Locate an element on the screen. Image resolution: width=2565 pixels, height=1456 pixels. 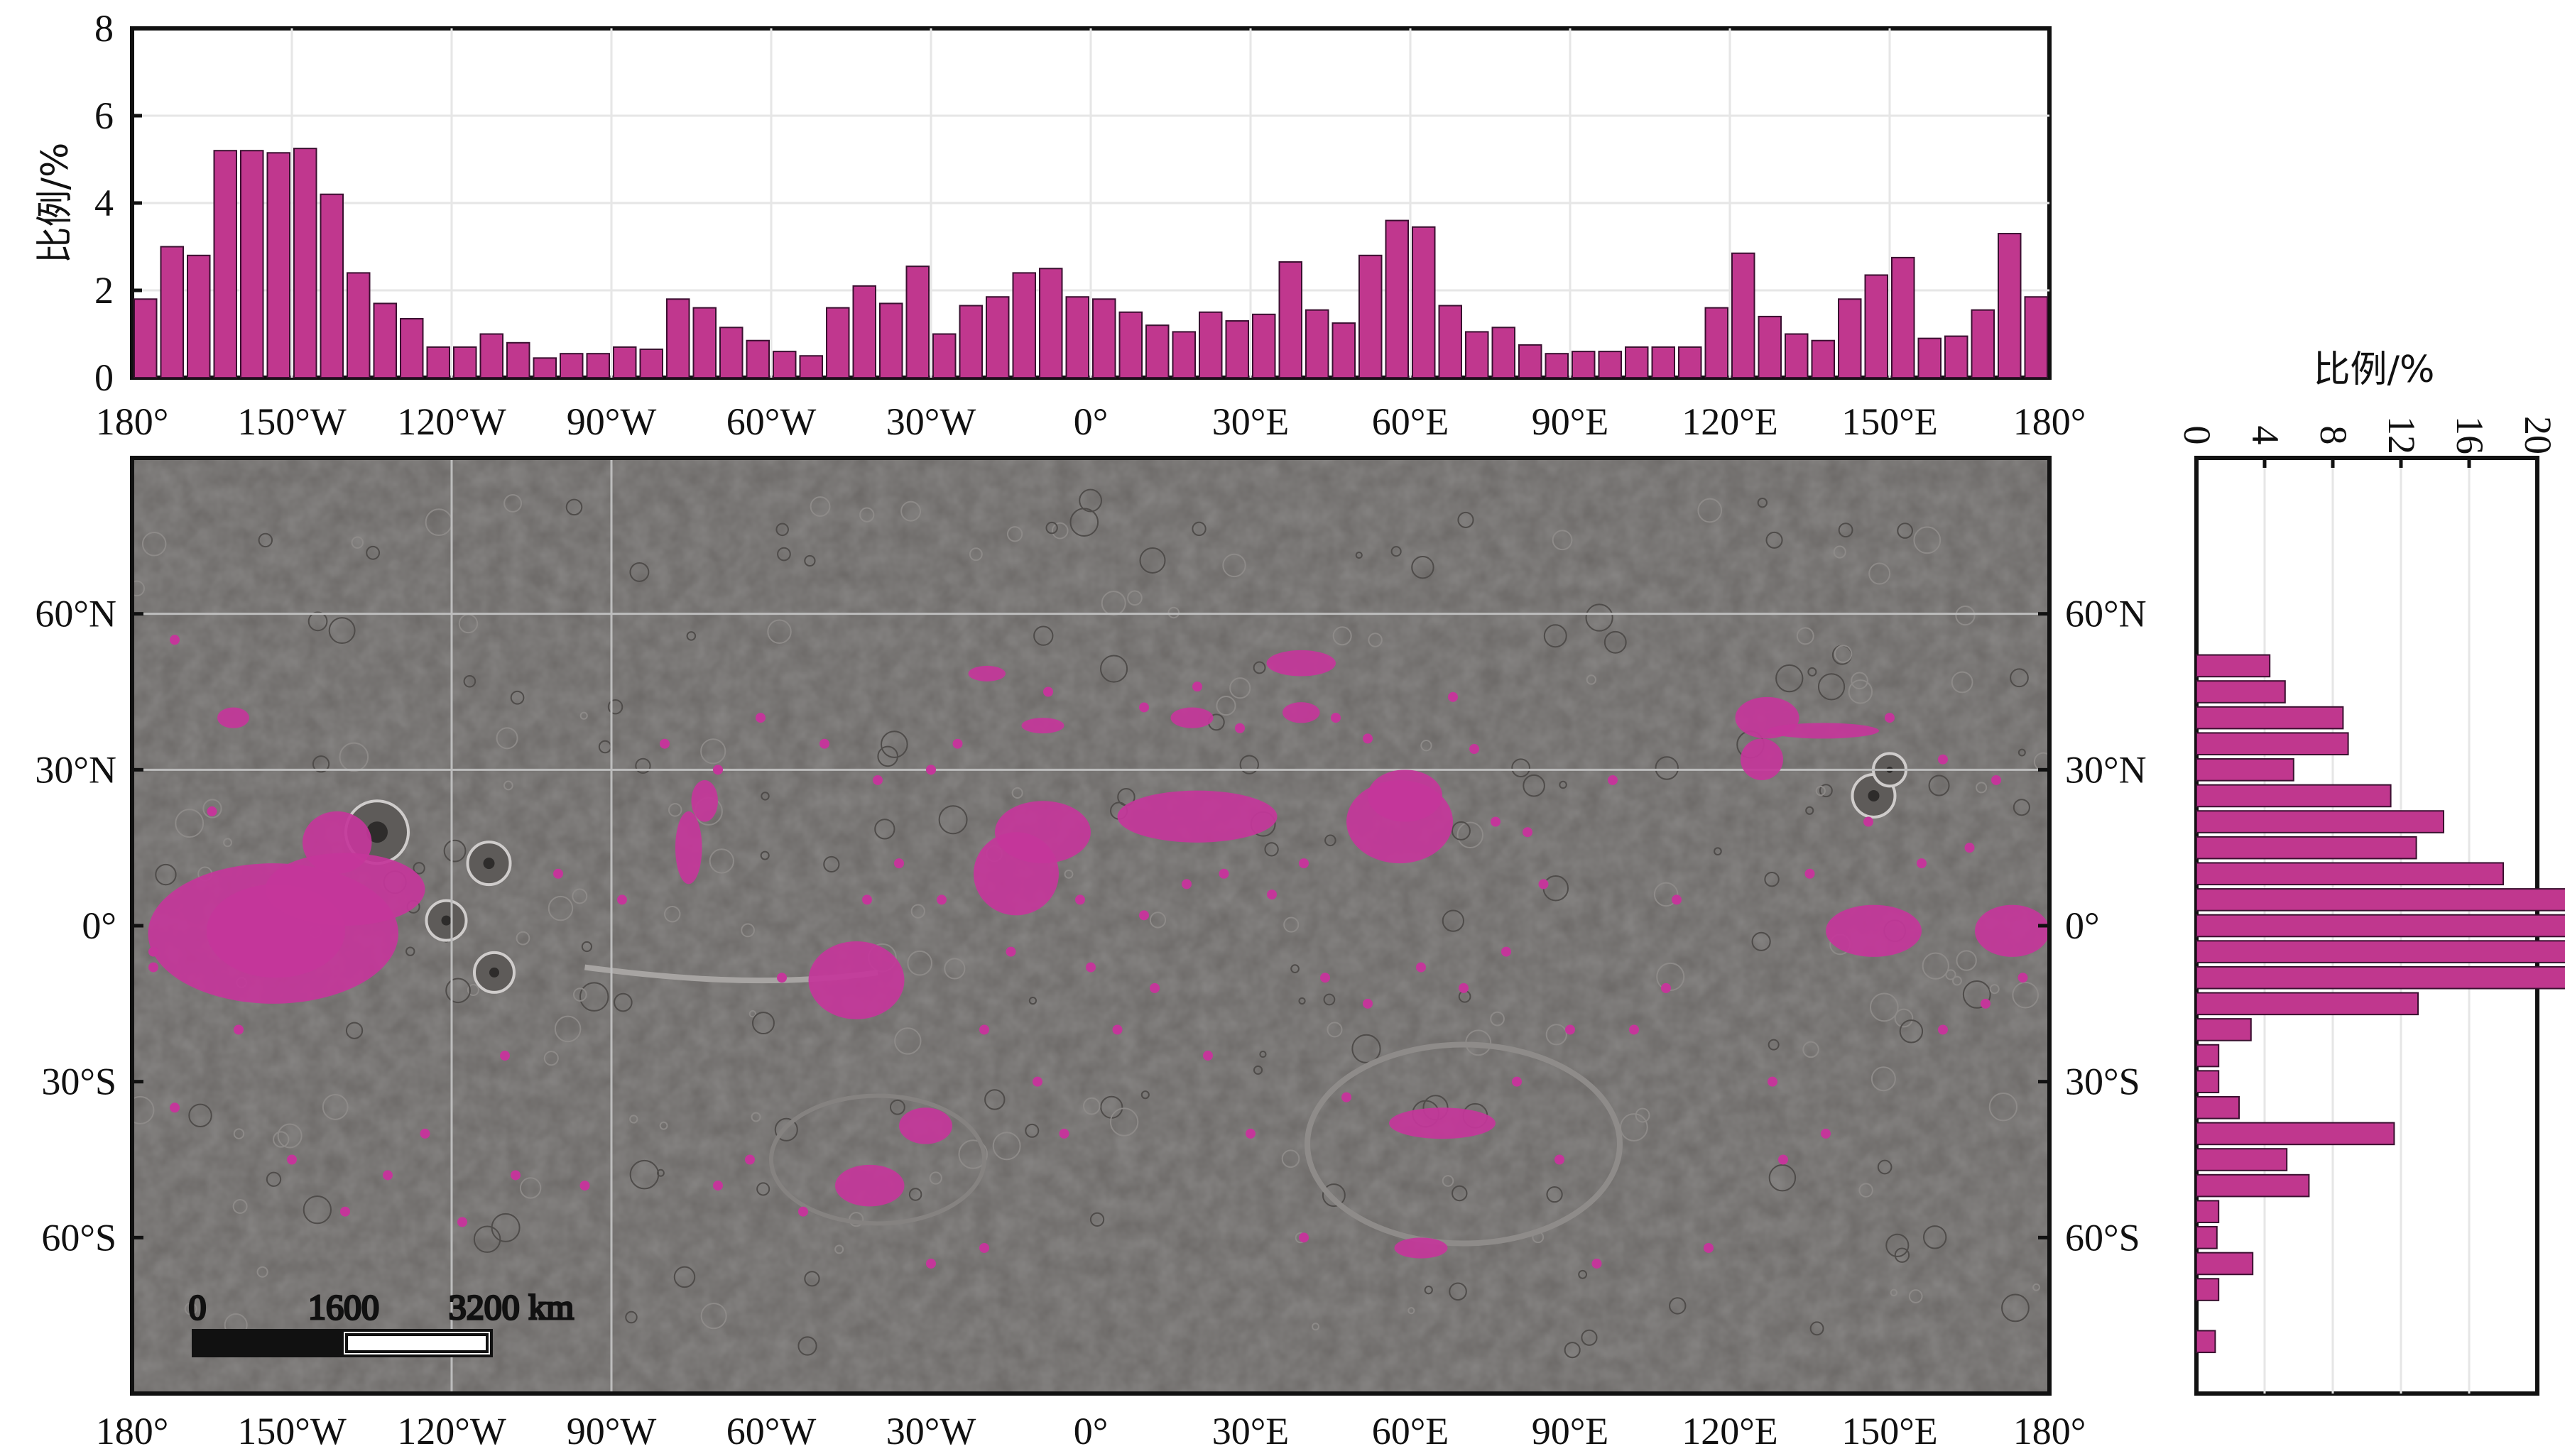
map-y-tick-label-left: 60°S is located at coordinates (78, 1238).